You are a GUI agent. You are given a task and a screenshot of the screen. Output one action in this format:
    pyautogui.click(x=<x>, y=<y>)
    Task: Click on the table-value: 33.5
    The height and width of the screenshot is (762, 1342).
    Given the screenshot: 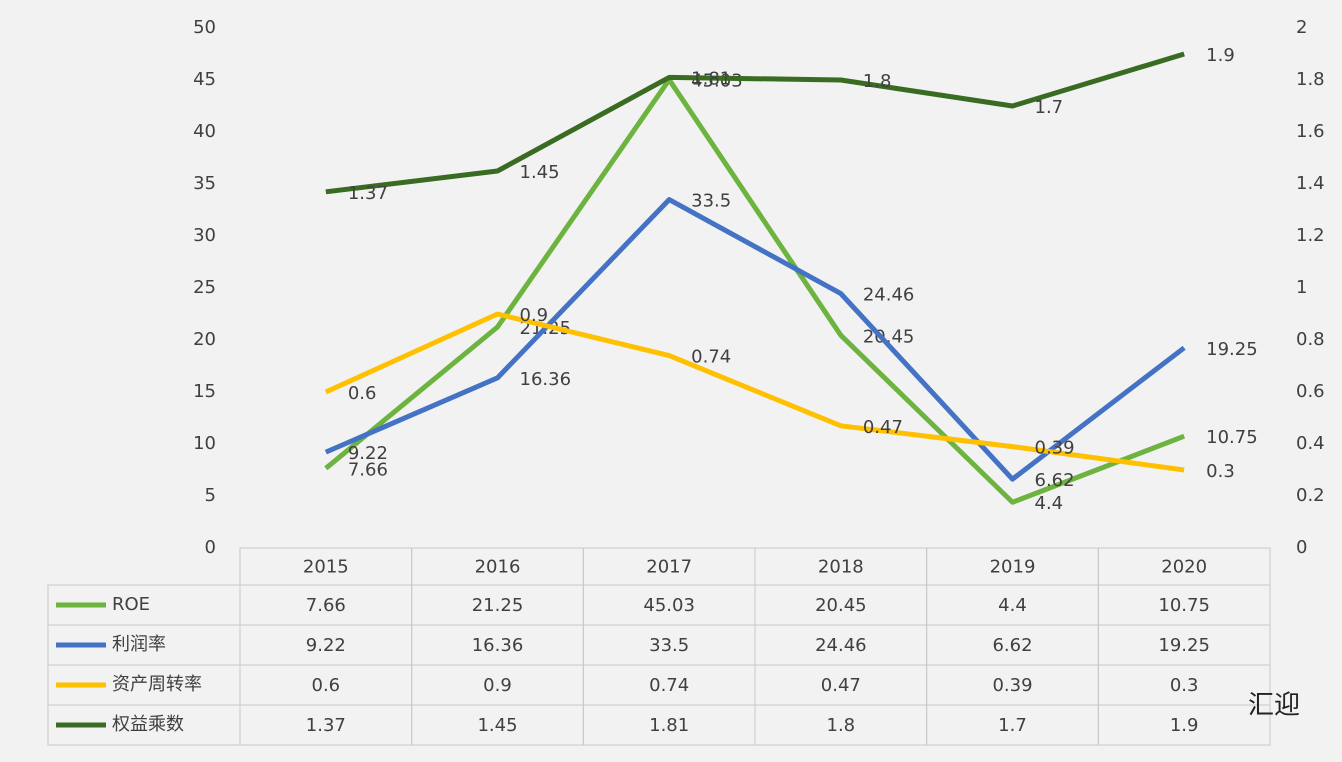 What is the action you would take?
    pyautogui.click(x=669, y=645)
    